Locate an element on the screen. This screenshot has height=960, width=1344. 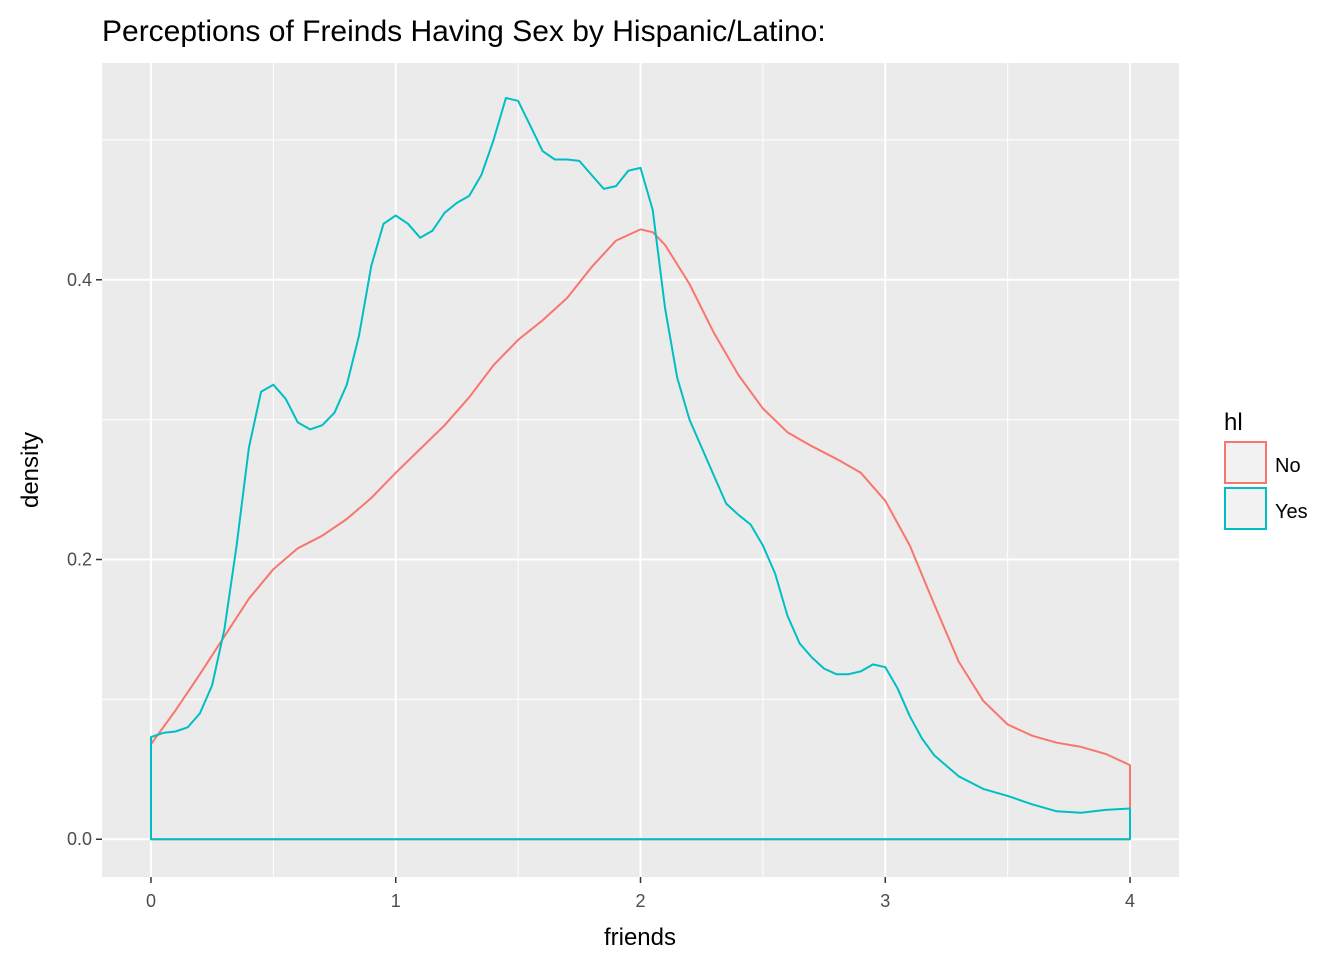
x-axis-ticks: 0 1 2 3 4 is located at coordinates (640, 894).